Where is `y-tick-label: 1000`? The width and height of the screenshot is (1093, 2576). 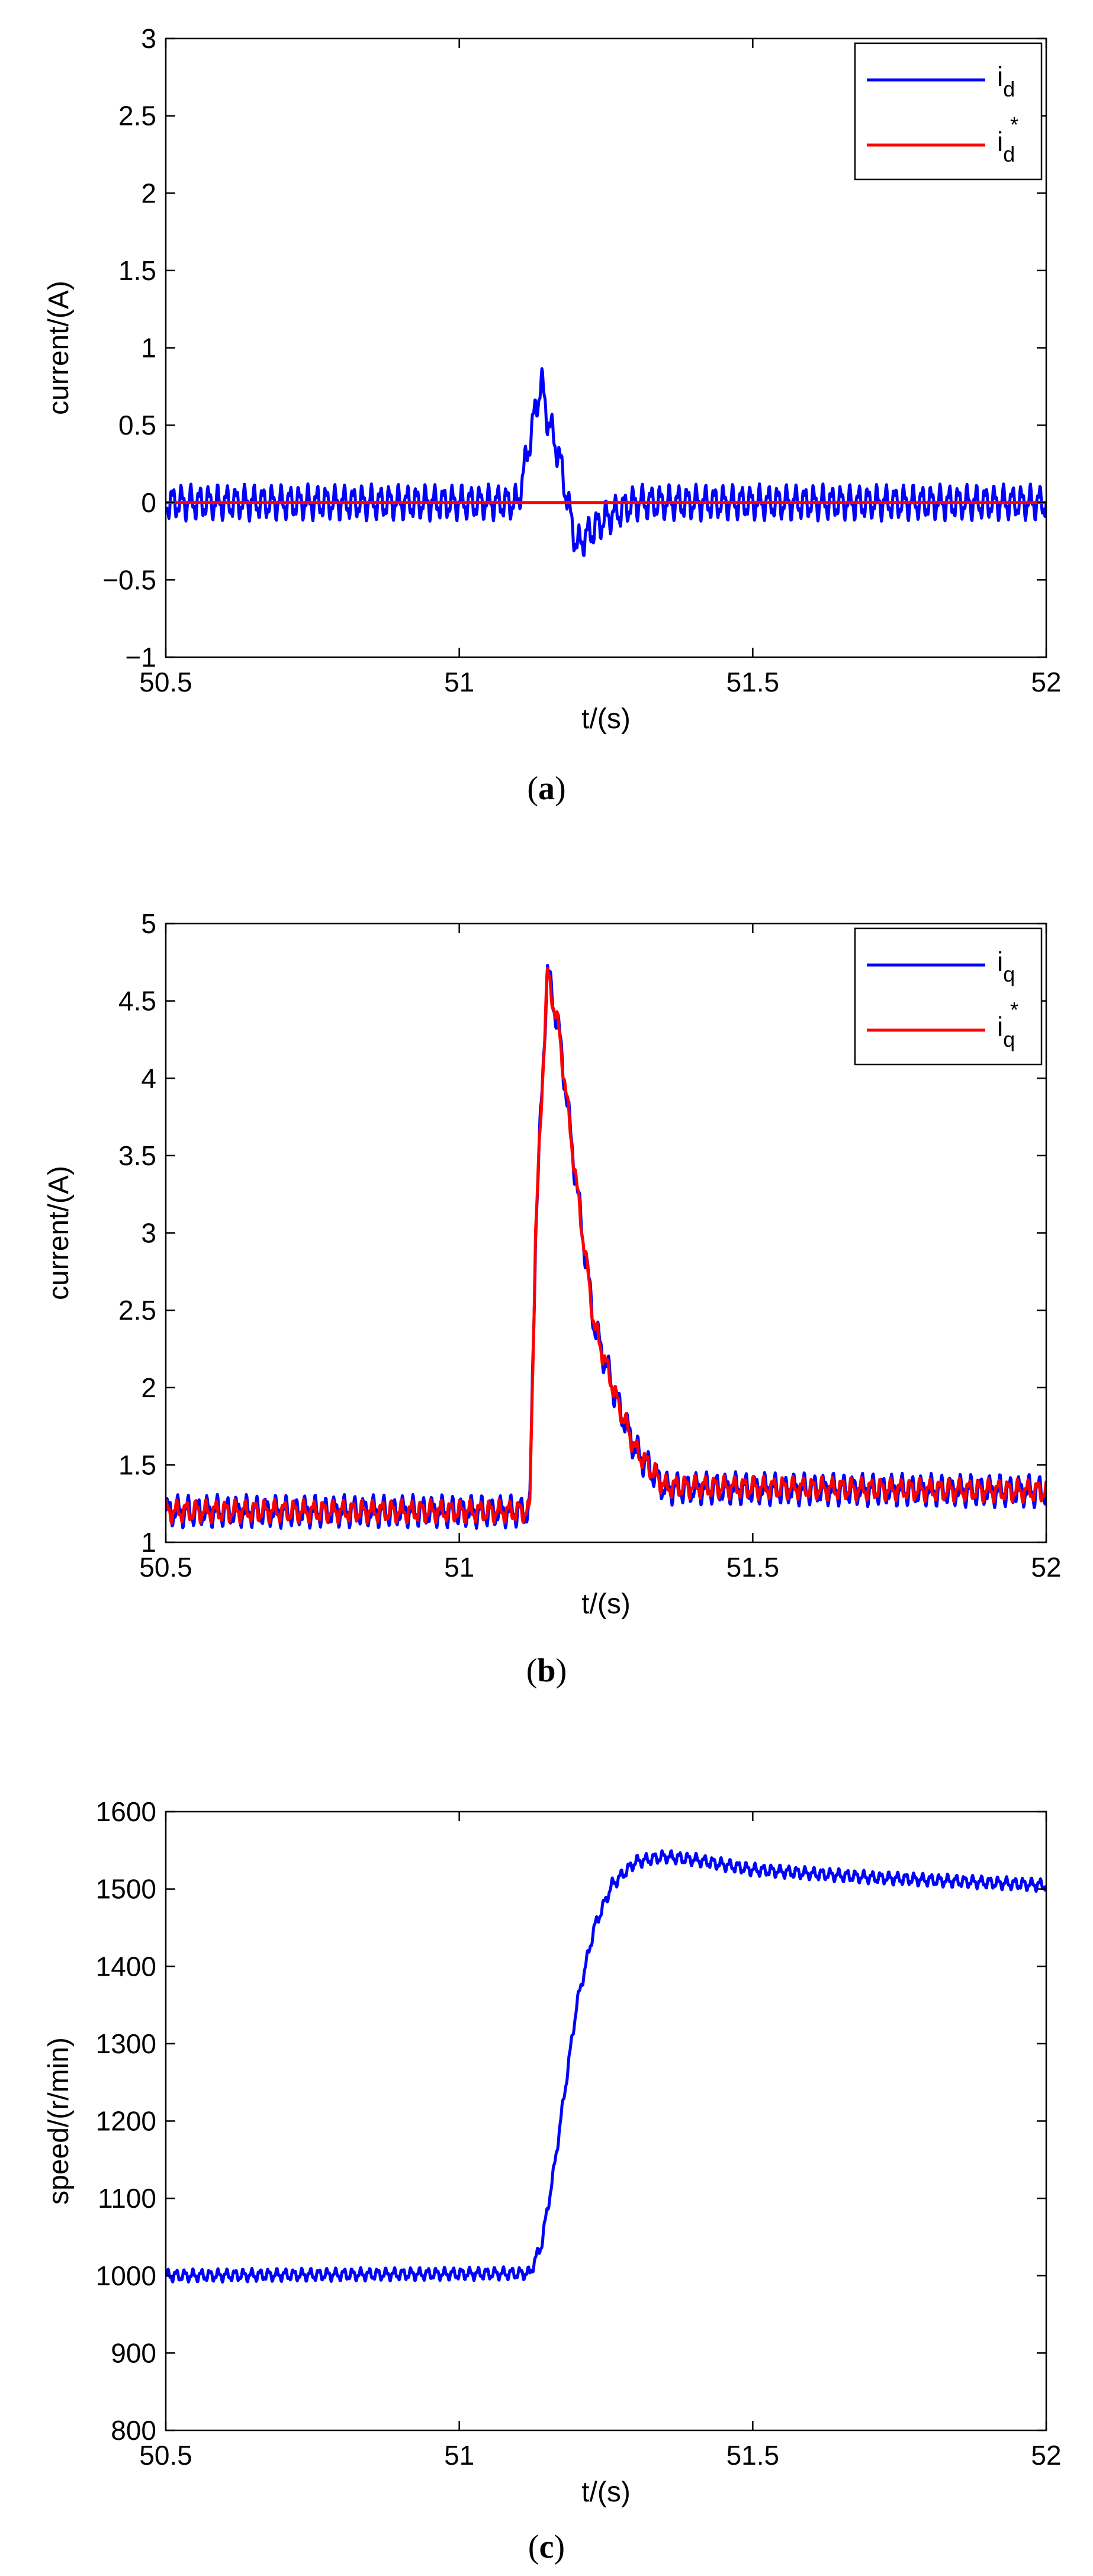 y-tick-label: 1000 is located at coordinates (126, 2275).